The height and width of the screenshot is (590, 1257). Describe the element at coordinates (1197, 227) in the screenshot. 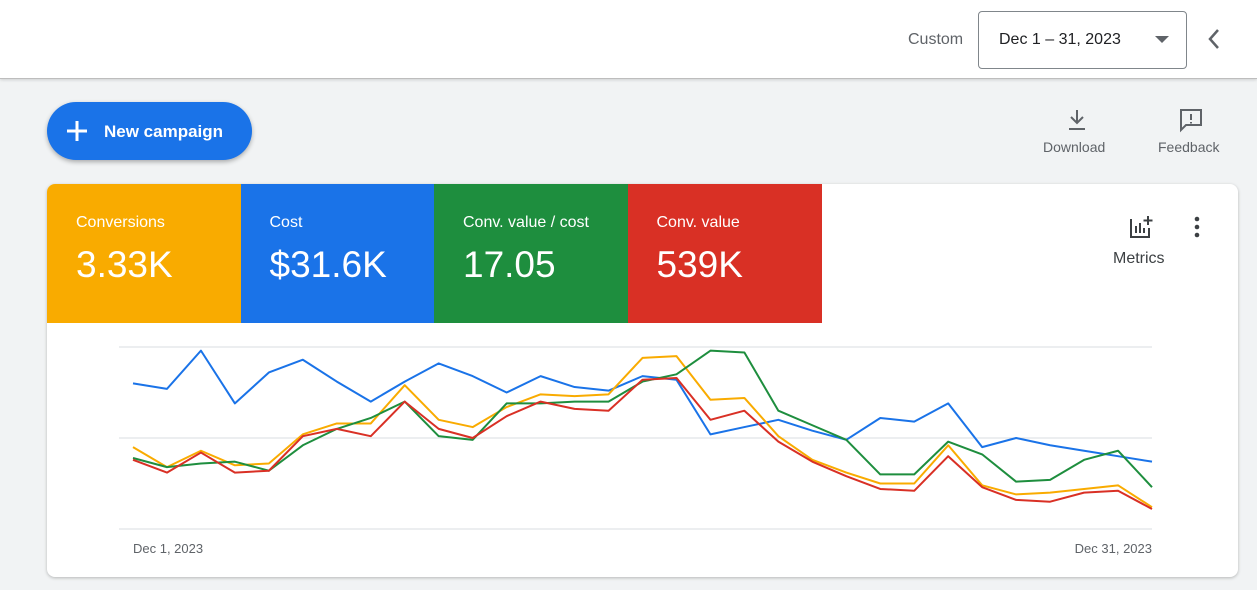

I see `more-icon` at that location.